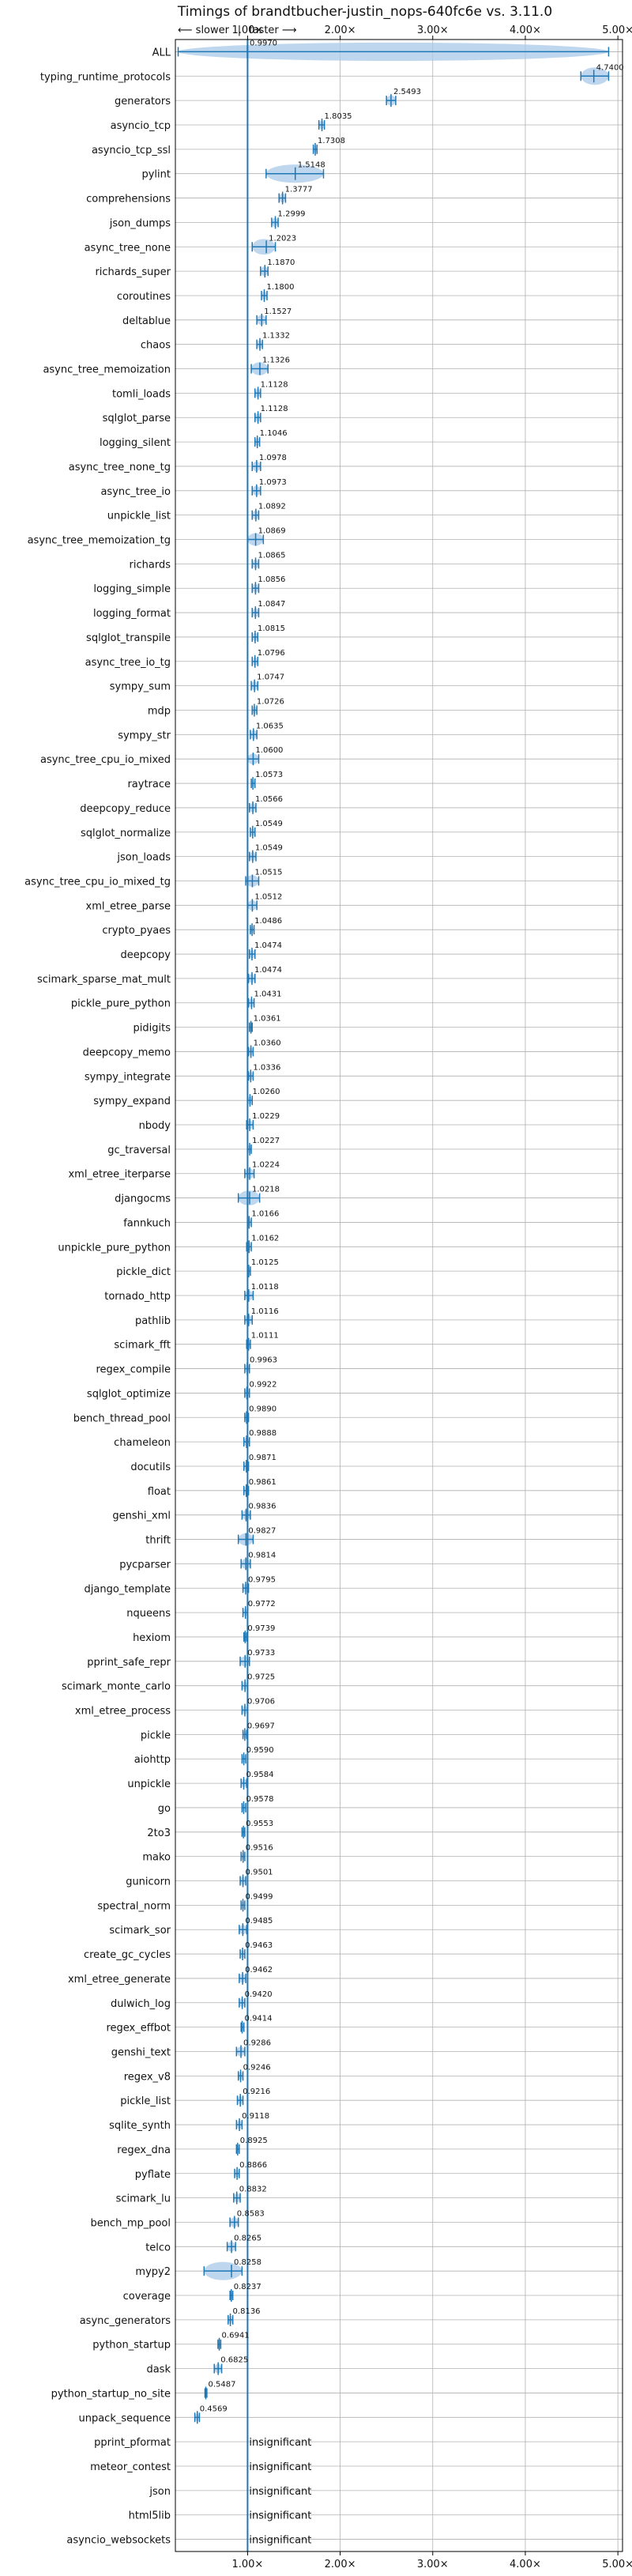 This screenshot has width=632, height=2576. What do you see at coordinates (617, 2564) in the screenshot?
I see `x-tick-label-bottom: 5.00×` at bounding box center [617, 2564].